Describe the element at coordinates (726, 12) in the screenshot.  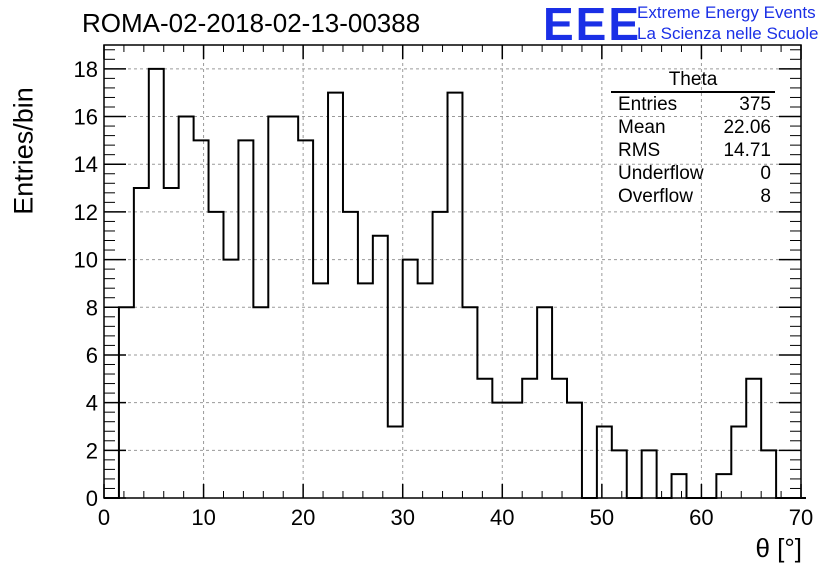
I see `logo-subtitle-line1: Extreme Energy Events` at that location.